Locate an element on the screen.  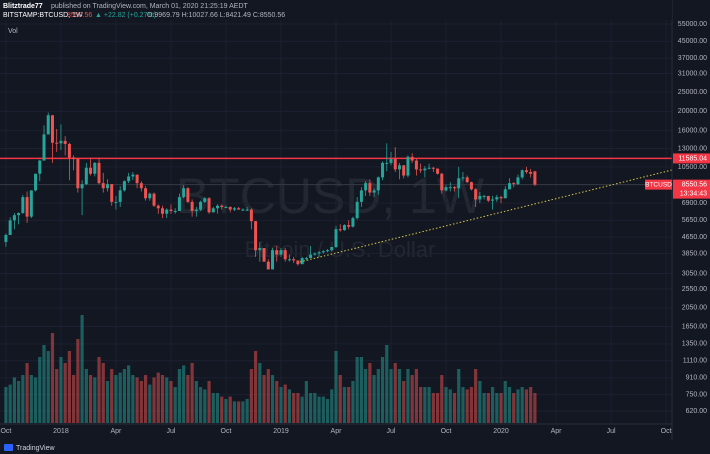
footer-bg is located at coordinates (355, 447).